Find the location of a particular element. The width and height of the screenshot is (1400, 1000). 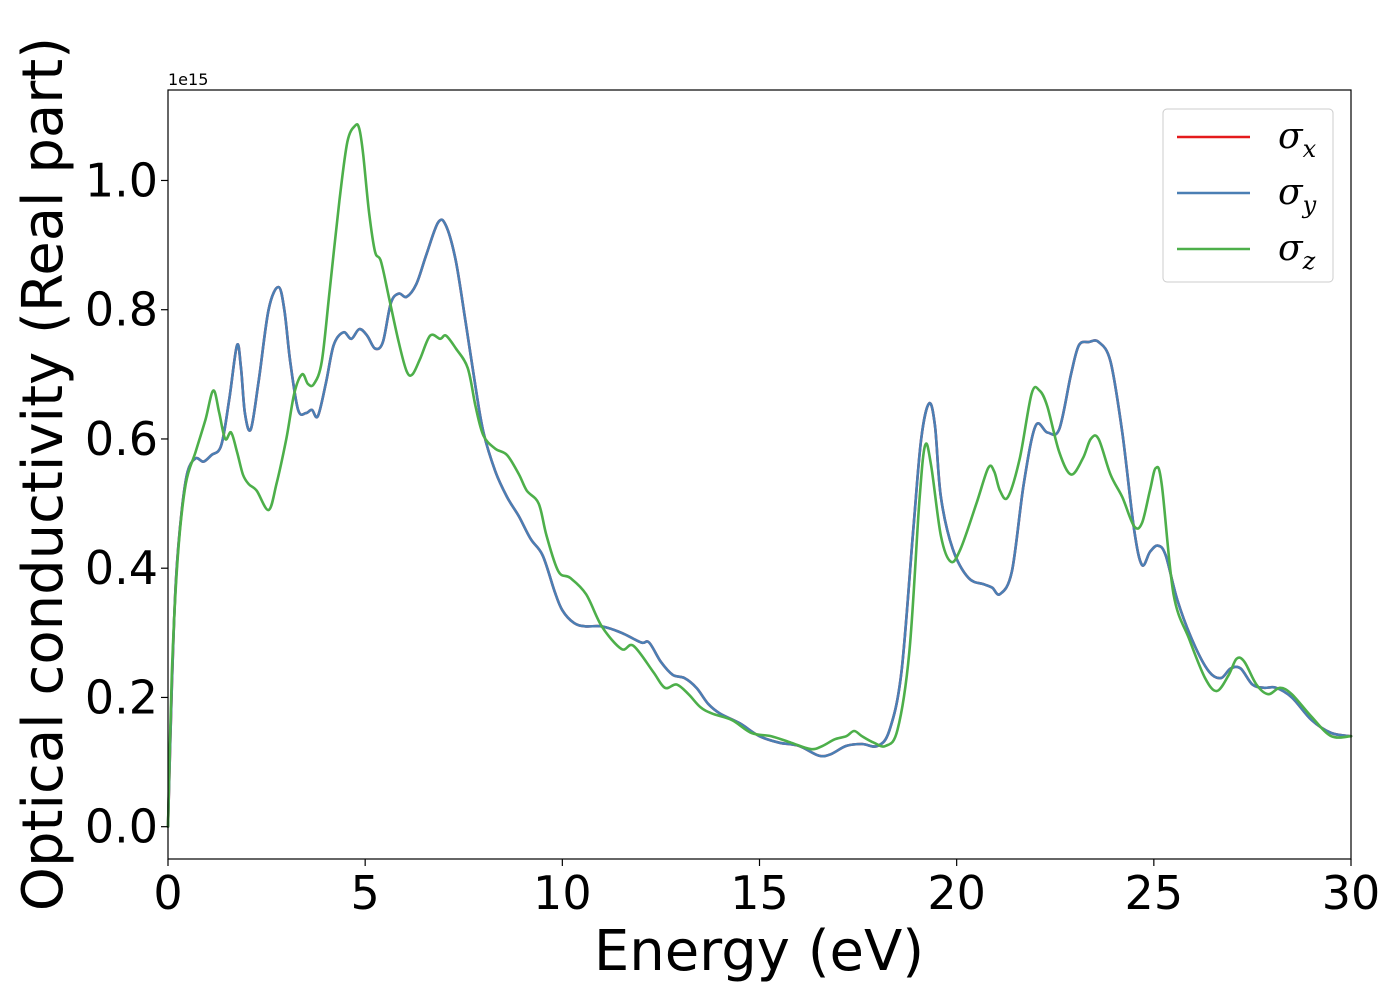

y-tick-label: 0.8 is located at coordinates (121, 310).